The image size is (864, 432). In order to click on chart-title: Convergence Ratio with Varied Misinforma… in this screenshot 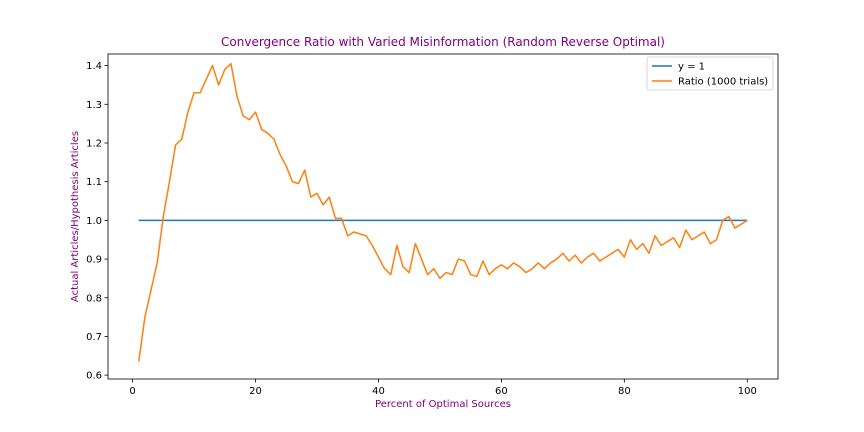, I will do `click(443, 42)`.